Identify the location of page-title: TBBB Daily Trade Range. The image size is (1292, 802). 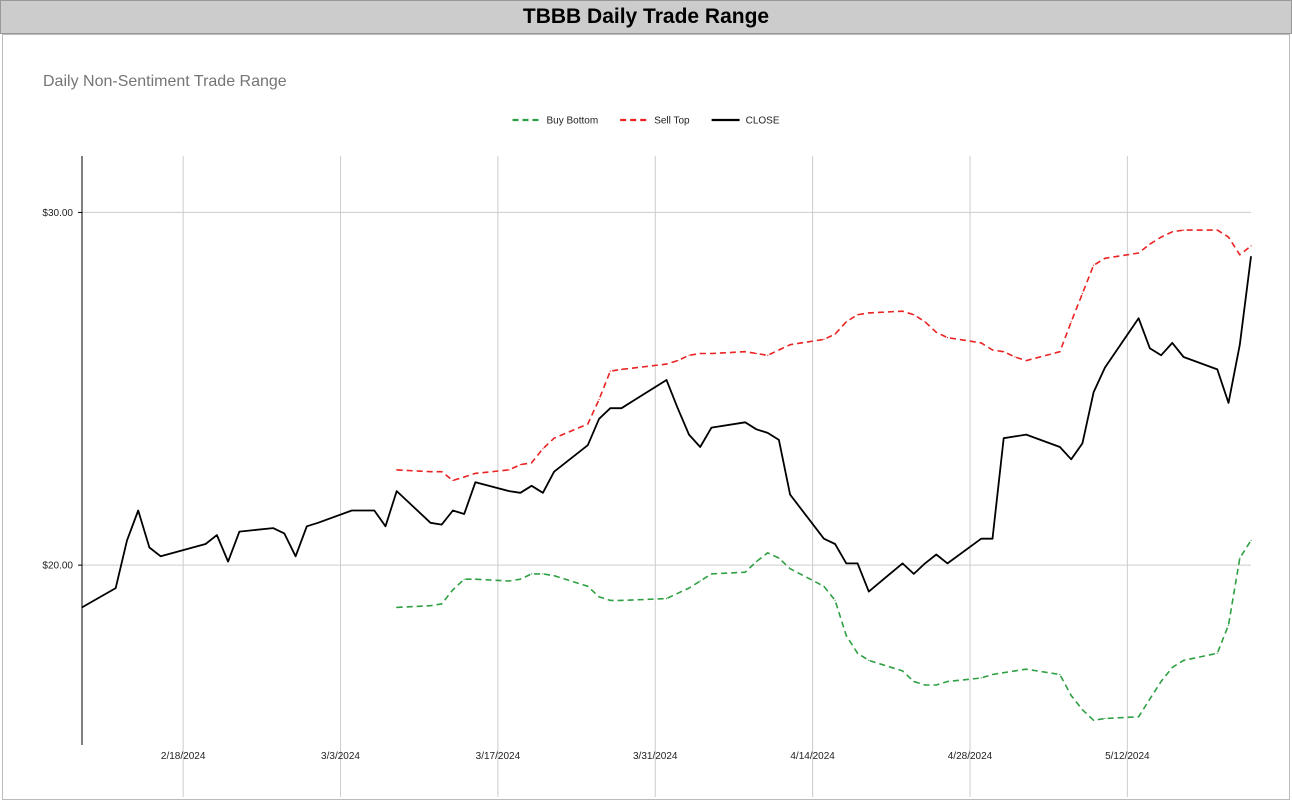
(646, 16).